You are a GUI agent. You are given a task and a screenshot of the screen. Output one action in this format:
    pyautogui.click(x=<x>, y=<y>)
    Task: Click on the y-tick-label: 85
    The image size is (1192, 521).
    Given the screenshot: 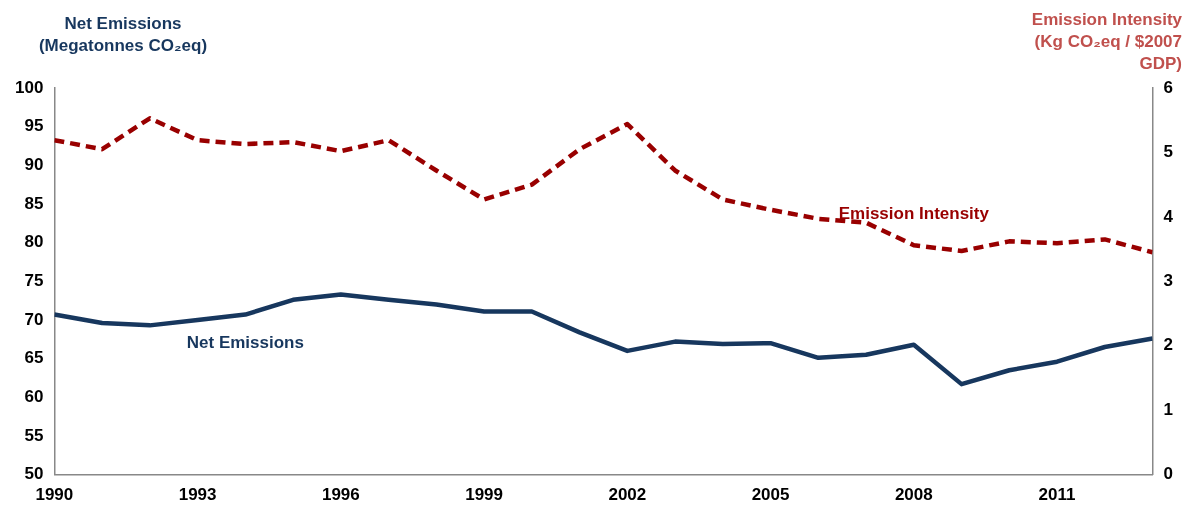 What is the action you would take?
    pyautogui.click(x=34, y=203)
    